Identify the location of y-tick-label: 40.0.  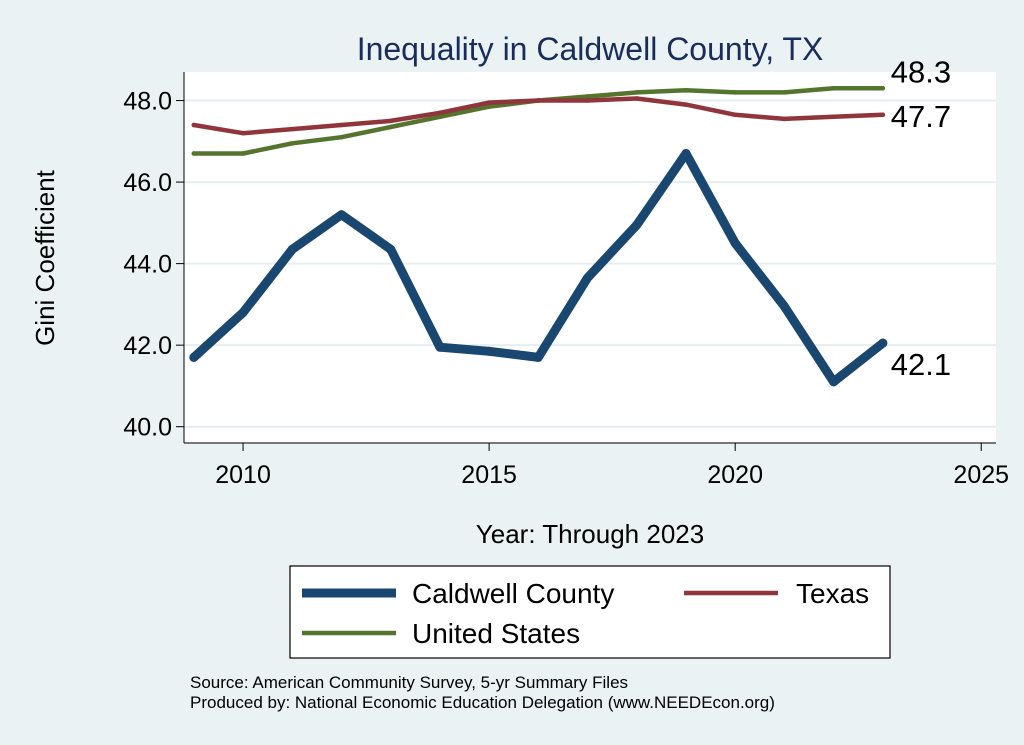
(147, 428).